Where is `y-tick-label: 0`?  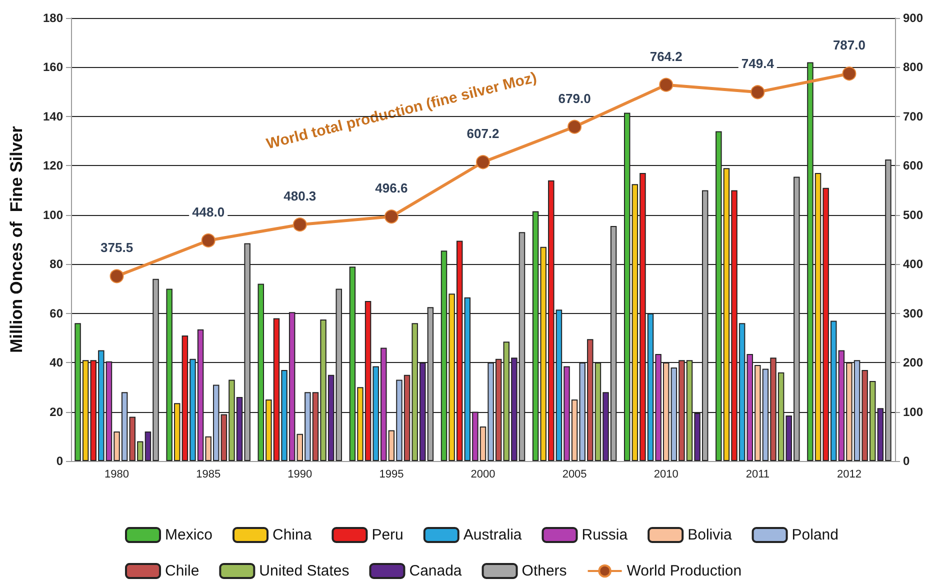 y-tick-label: 0 is located at coordinates (60, 461).